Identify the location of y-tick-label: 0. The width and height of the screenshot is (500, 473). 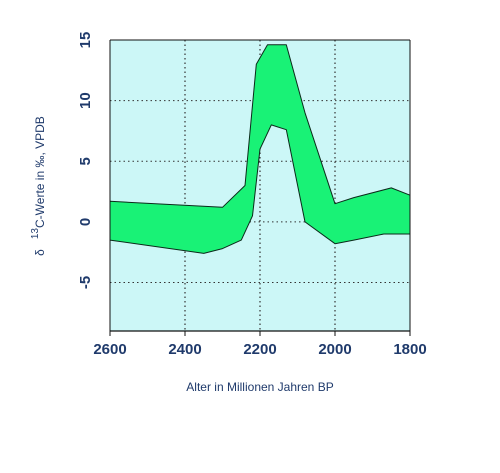
(85, 222).